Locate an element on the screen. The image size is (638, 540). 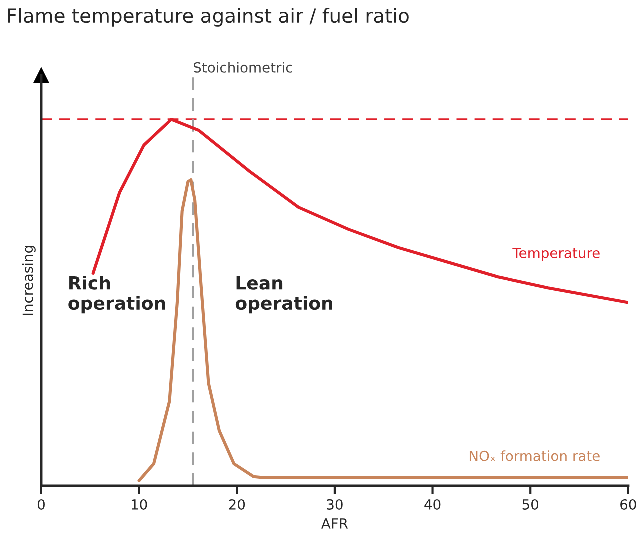
x-axis-title: AFR is located at coordinates (334, 523).